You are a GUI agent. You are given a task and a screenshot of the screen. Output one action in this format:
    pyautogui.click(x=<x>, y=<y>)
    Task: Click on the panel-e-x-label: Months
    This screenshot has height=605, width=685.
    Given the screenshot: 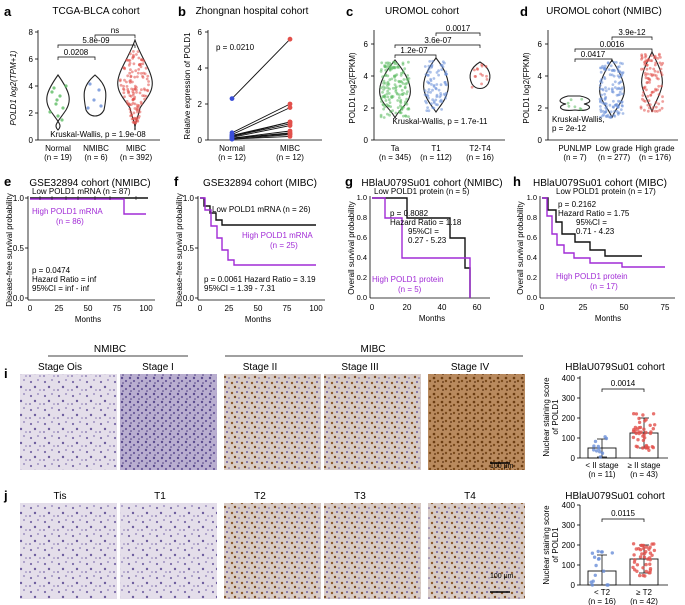 What is the action you would take?
    pyautogui.click(x=88, y=319)
    